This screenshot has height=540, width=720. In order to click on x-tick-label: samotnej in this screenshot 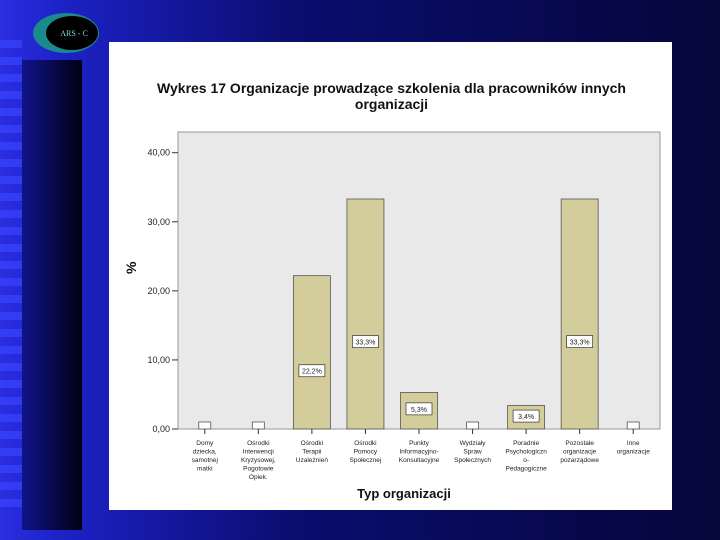, I will do `click(205, 460)`.